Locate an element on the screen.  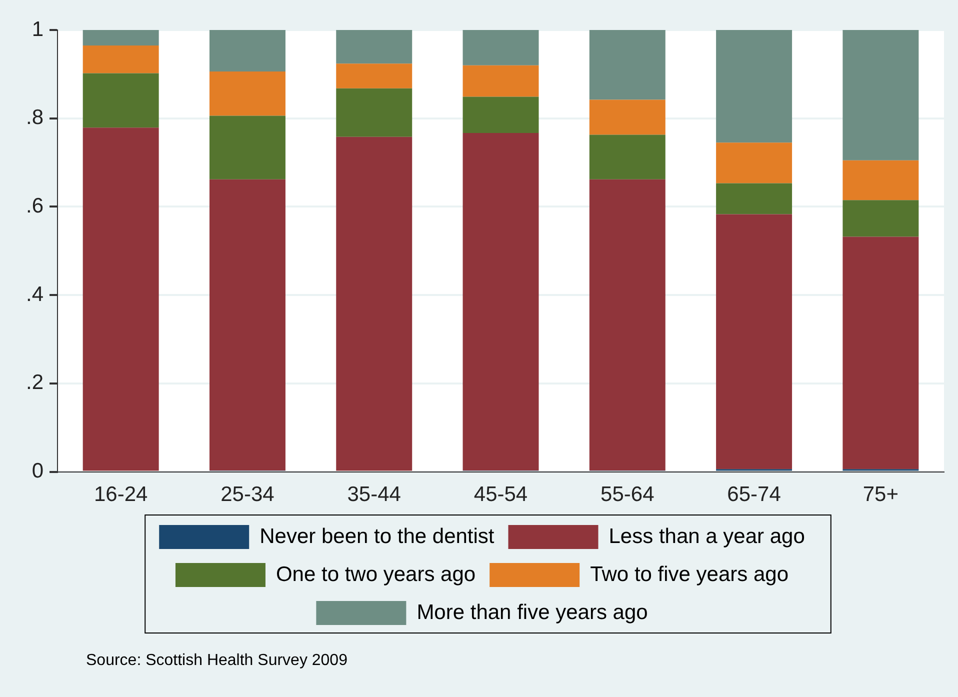
x-tick-label: 65-74 is located at coordinates (754, 494).